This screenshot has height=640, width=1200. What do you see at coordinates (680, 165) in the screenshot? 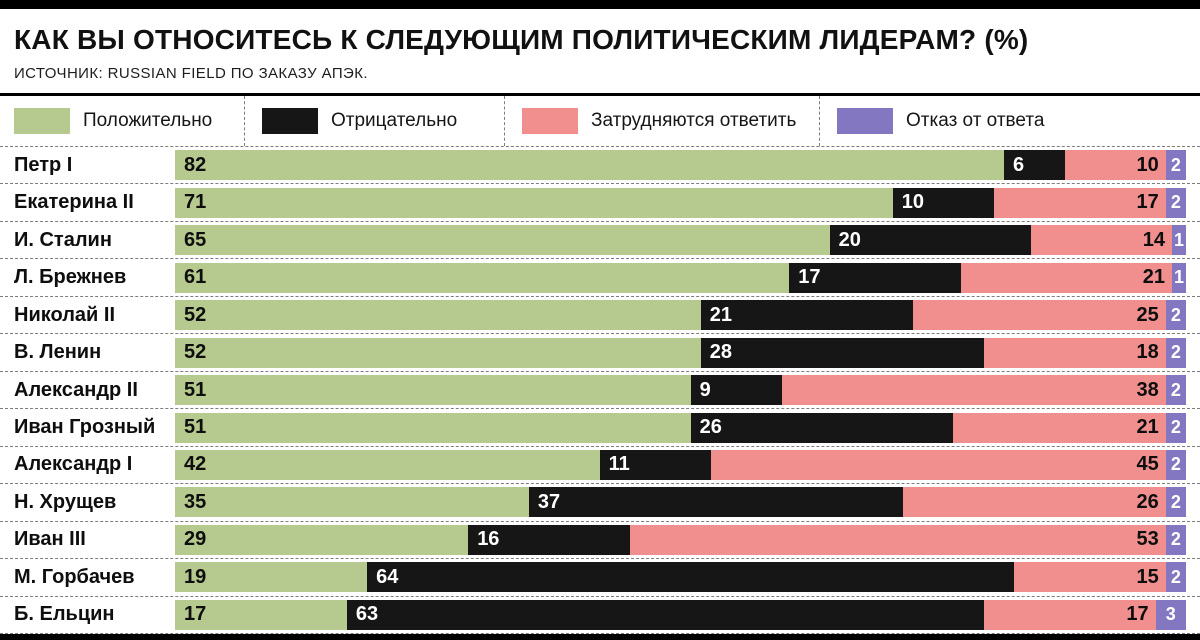
I see `stacked-bar: 82 6 10 2` at bounding box center [680, 165].